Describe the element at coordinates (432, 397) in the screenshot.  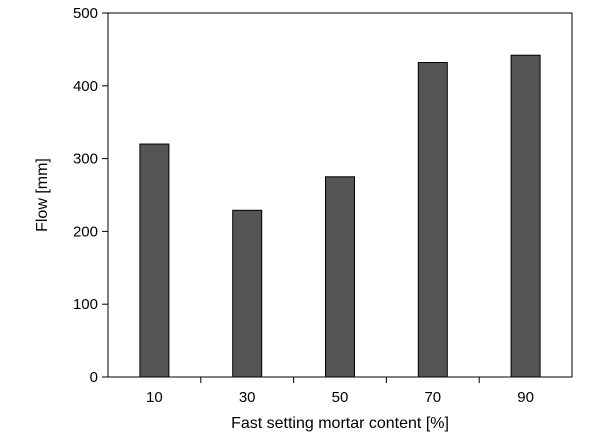
I see `x-tick-label: 70` at that location.